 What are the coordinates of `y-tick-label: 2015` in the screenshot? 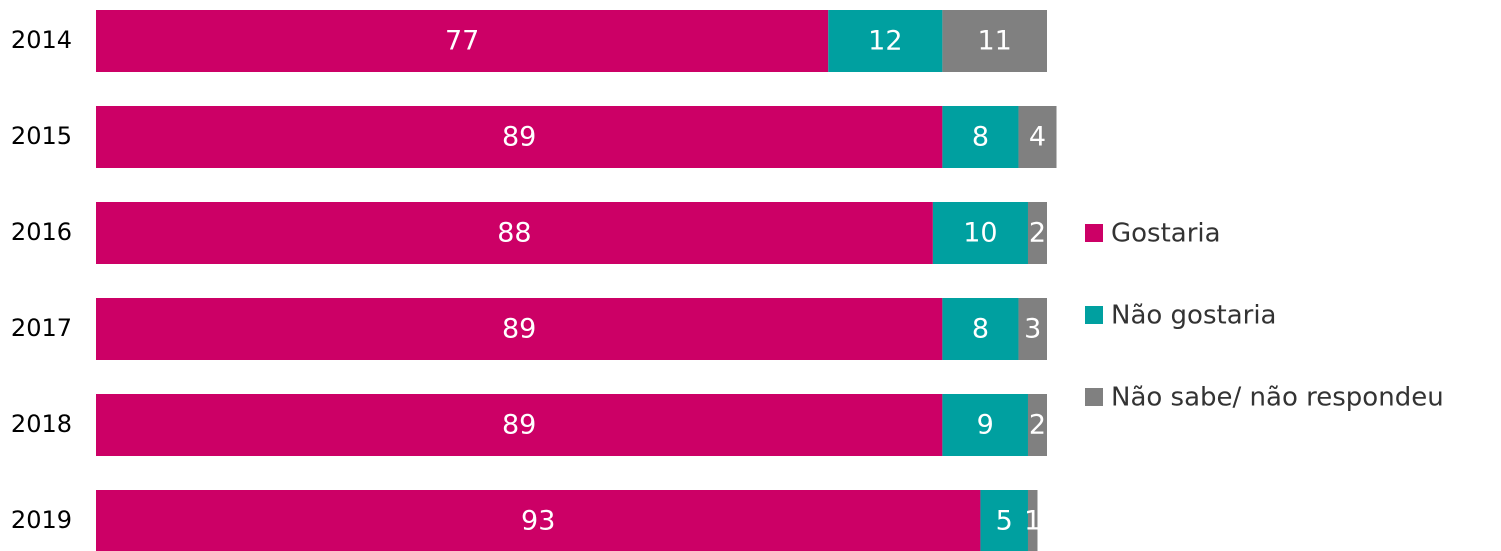 It's located at (41, 136).